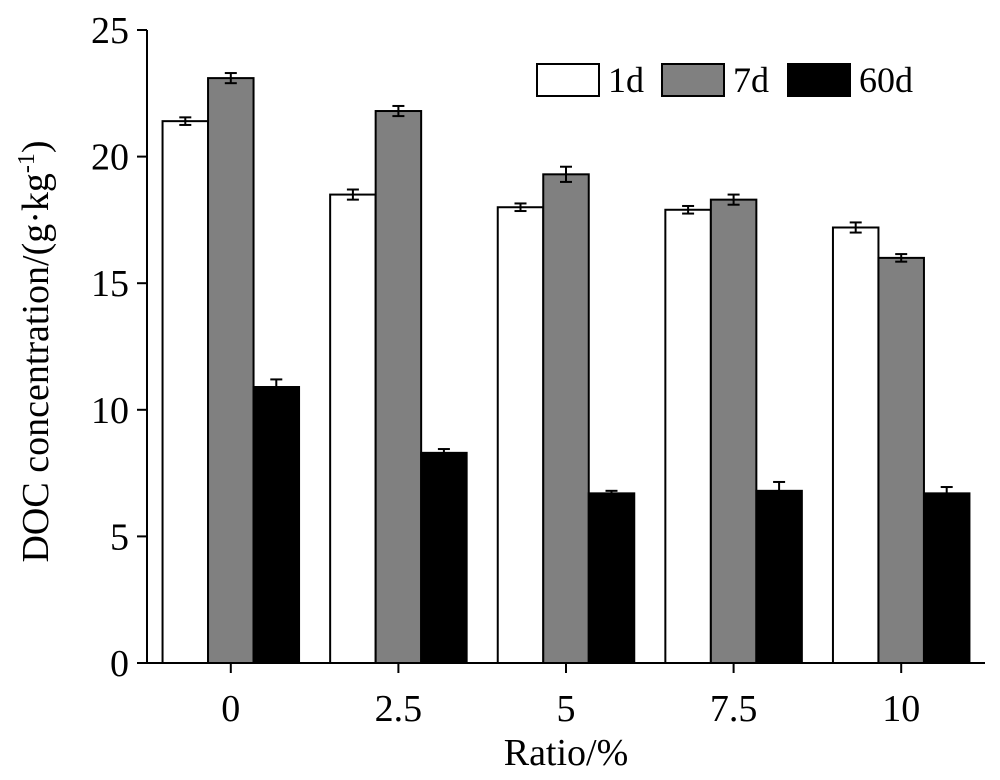  I want to click on x-tick-label: 2.5, so click(399, 709).